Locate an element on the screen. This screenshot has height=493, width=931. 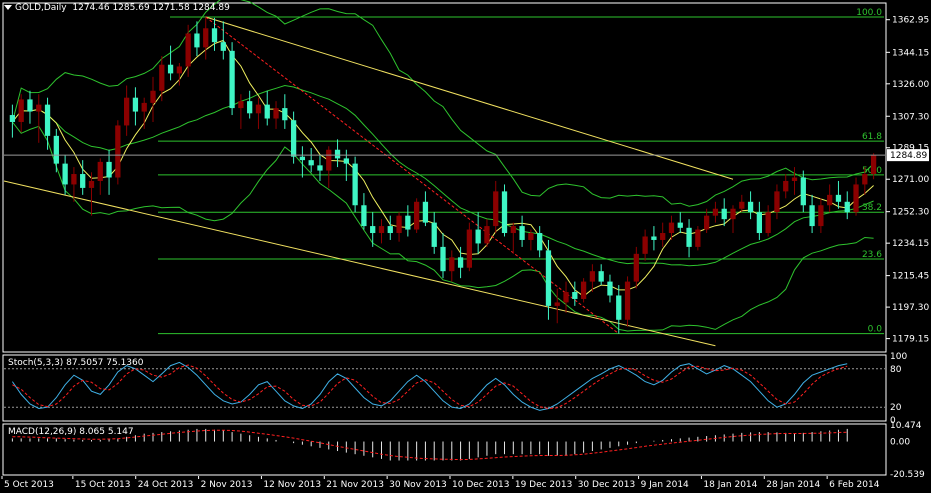
macd-label: MACD(12,26,9) 8.065 5.147 is located at coordinates (71, 432).